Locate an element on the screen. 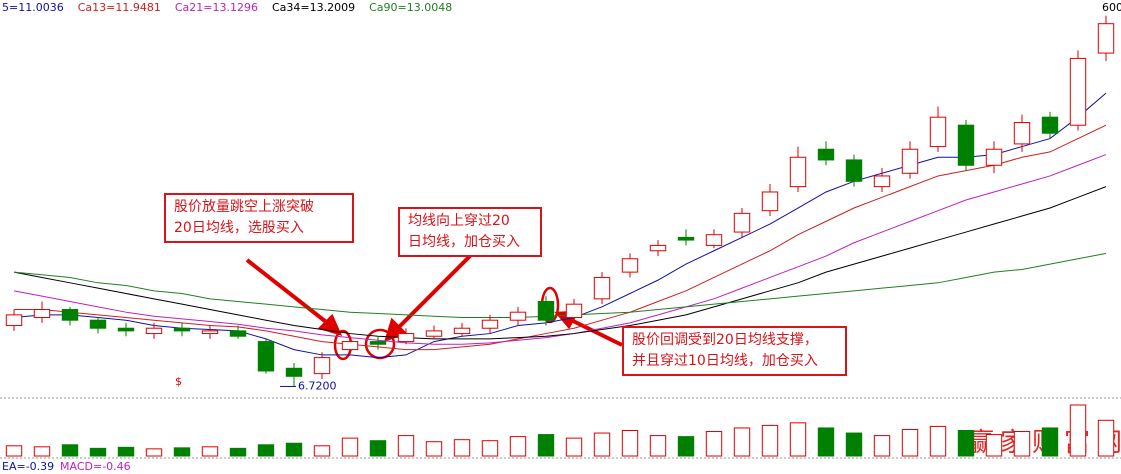 The height and width of the screenshot is (474, 1121). indicator: MACD=-0.46 is located at coordinates (95, 466).